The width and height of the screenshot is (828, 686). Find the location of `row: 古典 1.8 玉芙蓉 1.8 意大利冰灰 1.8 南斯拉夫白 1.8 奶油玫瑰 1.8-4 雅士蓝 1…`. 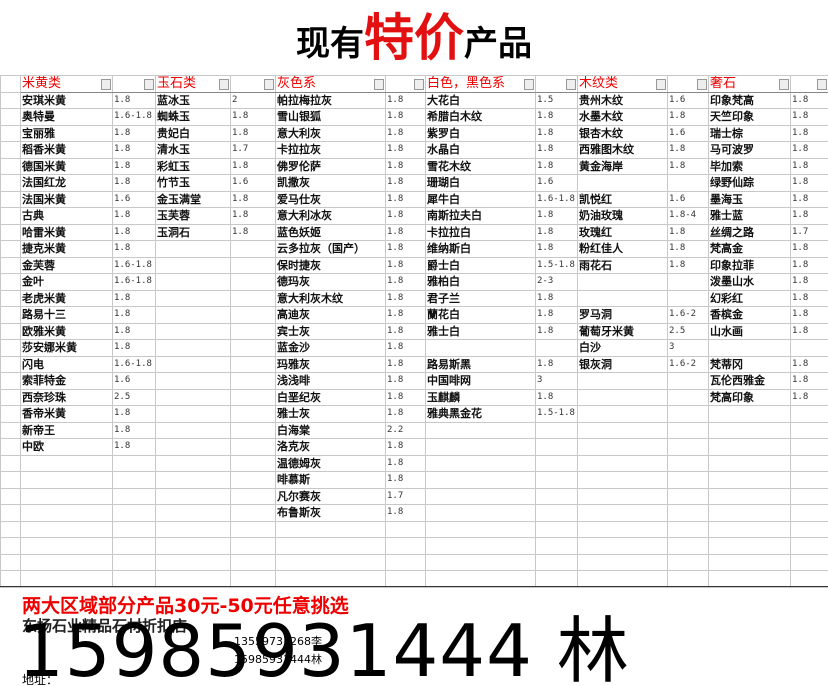

row: 古典 1.8 玉芙蓉 1.8 意大利冰灰 1.8 南斯拉夫白 1.8 奶油玫瑰 1.8-4 雅士蓝 1… is located at coordinates (414, 216).